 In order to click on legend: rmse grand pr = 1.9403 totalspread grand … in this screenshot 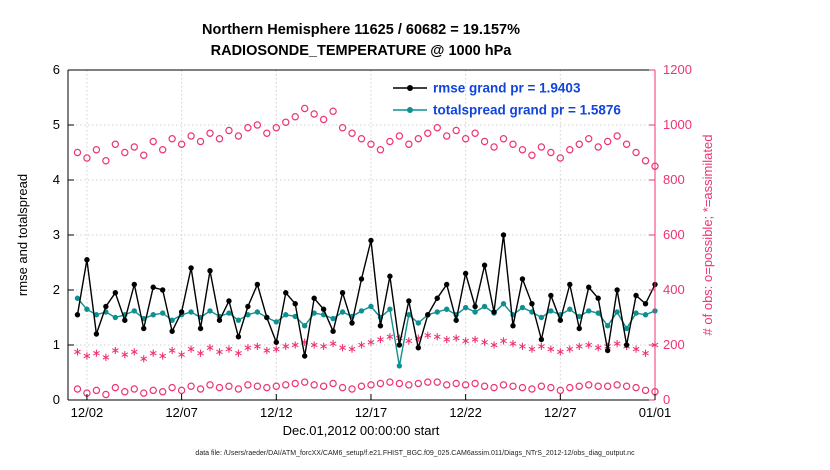, I will do `click(507, 99)`.